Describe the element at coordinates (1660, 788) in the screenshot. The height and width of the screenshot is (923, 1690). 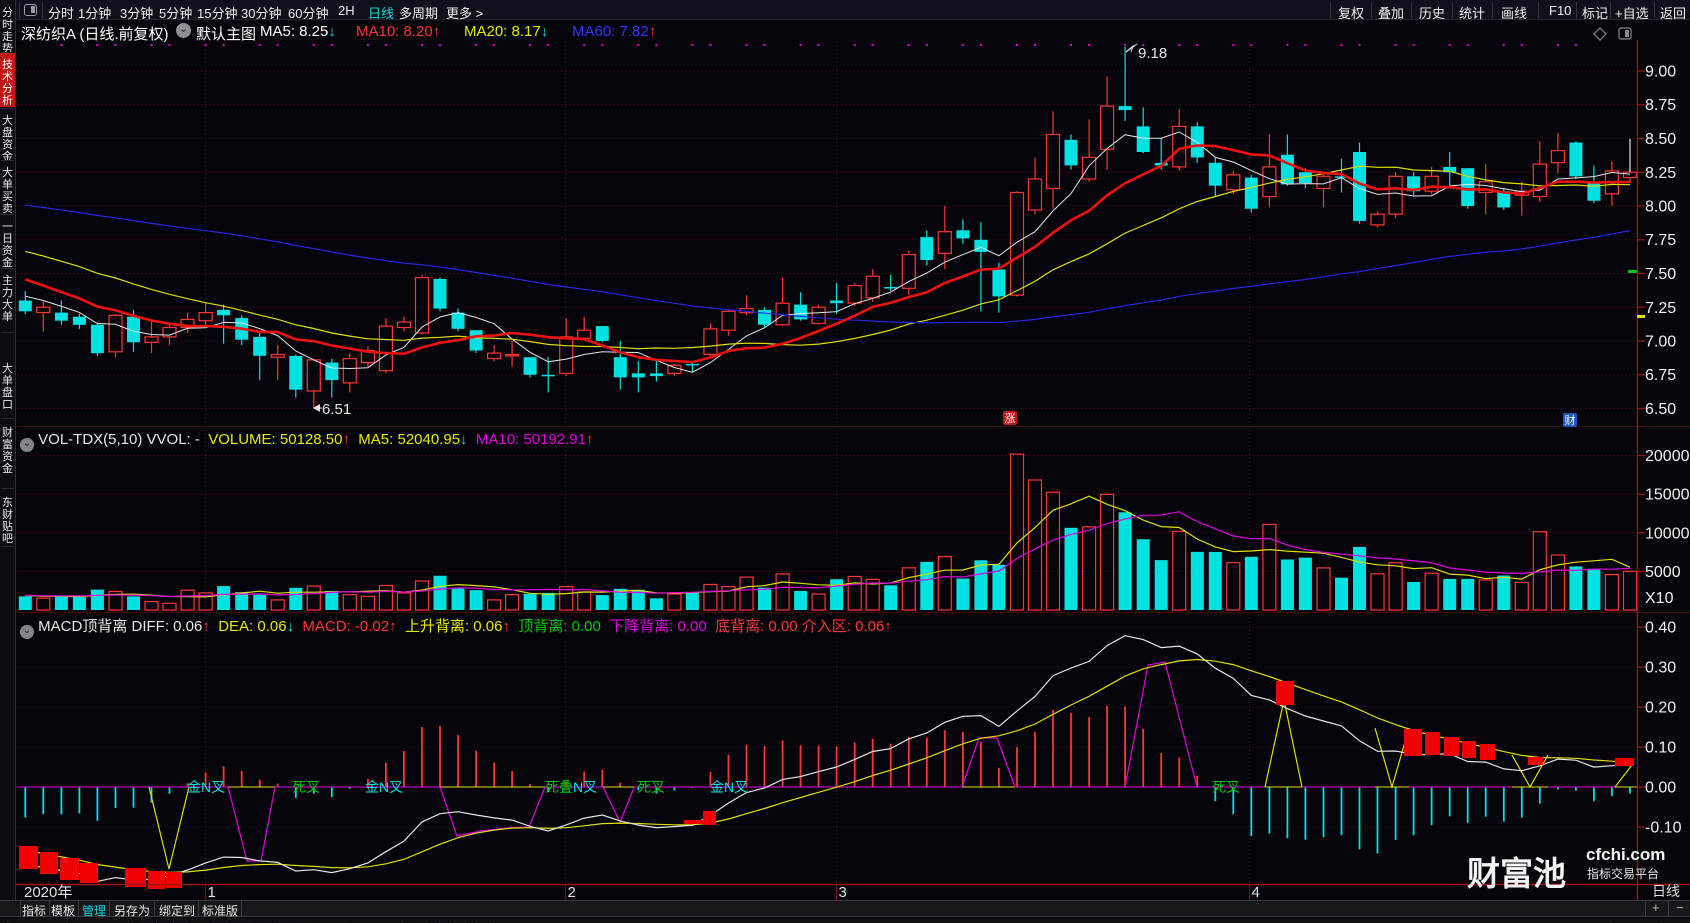
I see `svg-text: 0.00` at that location.